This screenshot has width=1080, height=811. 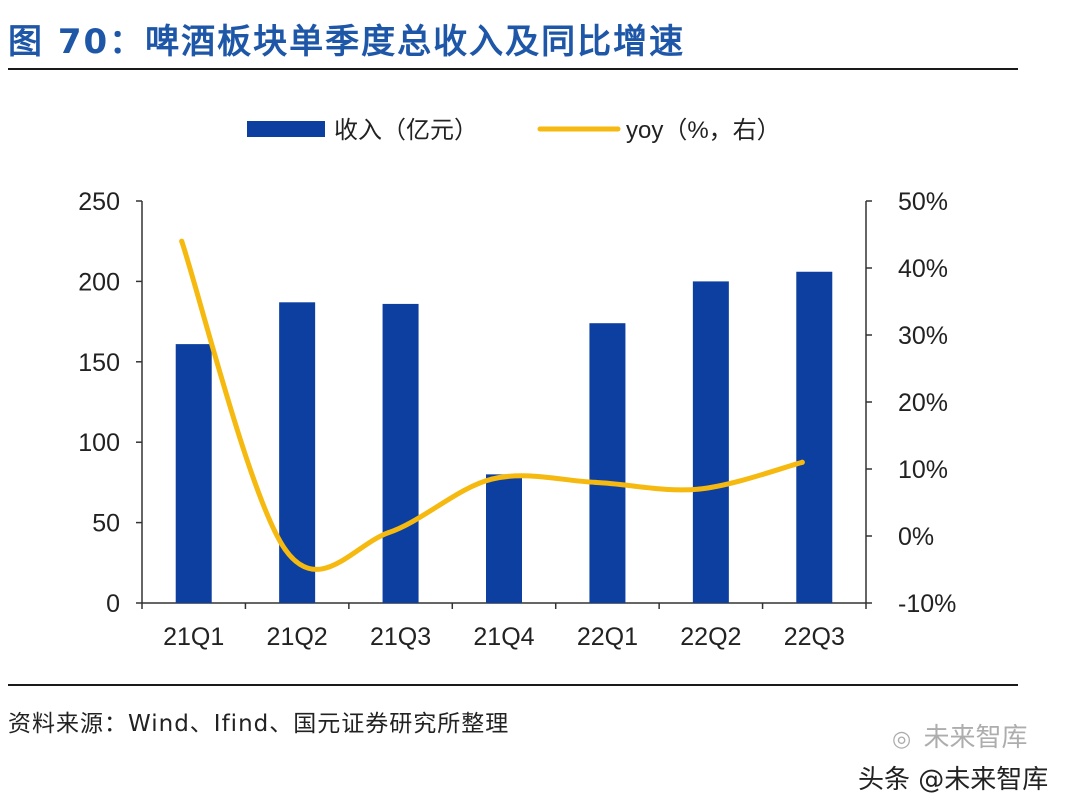 I want to click on y-right-tick-label: -10%, so click(x=927, y=604).